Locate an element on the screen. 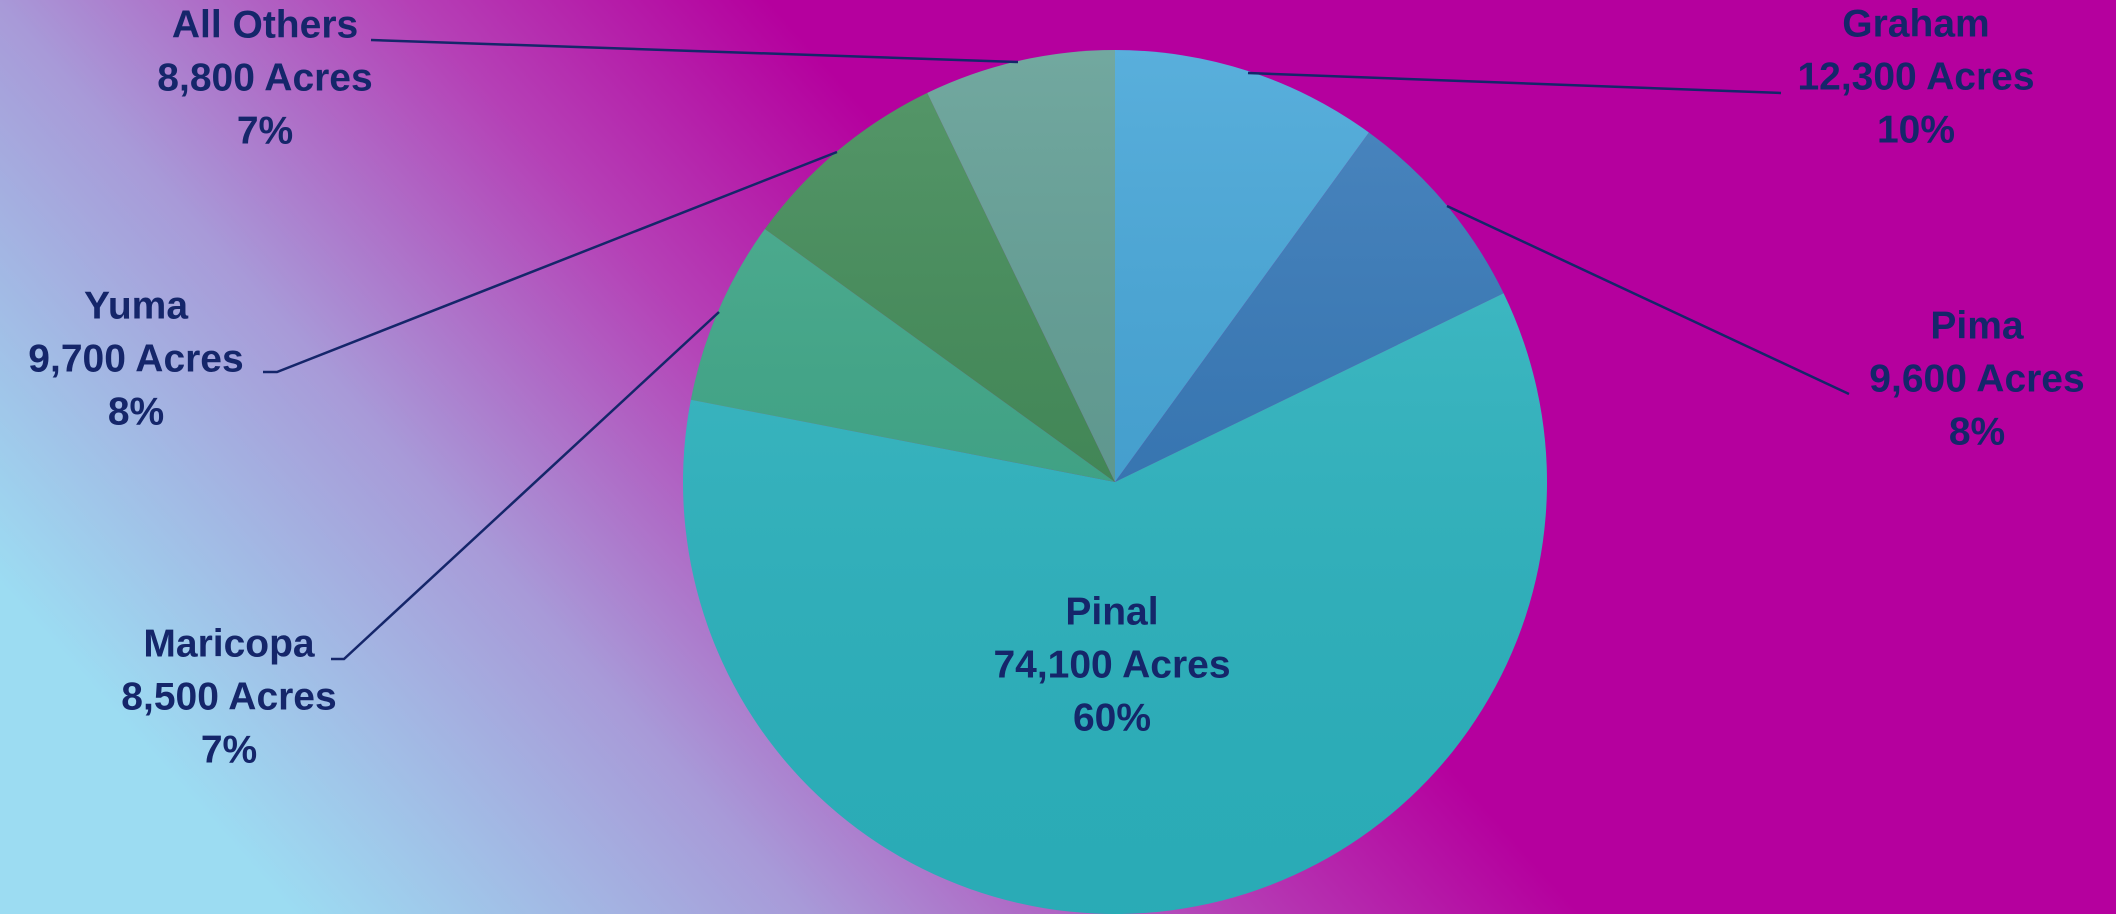  slice-label-name: Yuma is located at coordinates (136, 305).